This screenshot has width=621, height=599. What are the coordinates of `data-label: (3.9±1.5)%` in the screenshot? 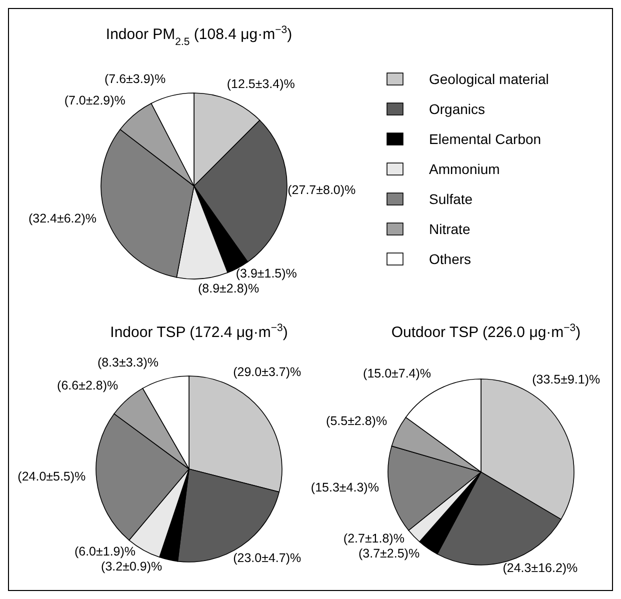 It's located at (266, 273).